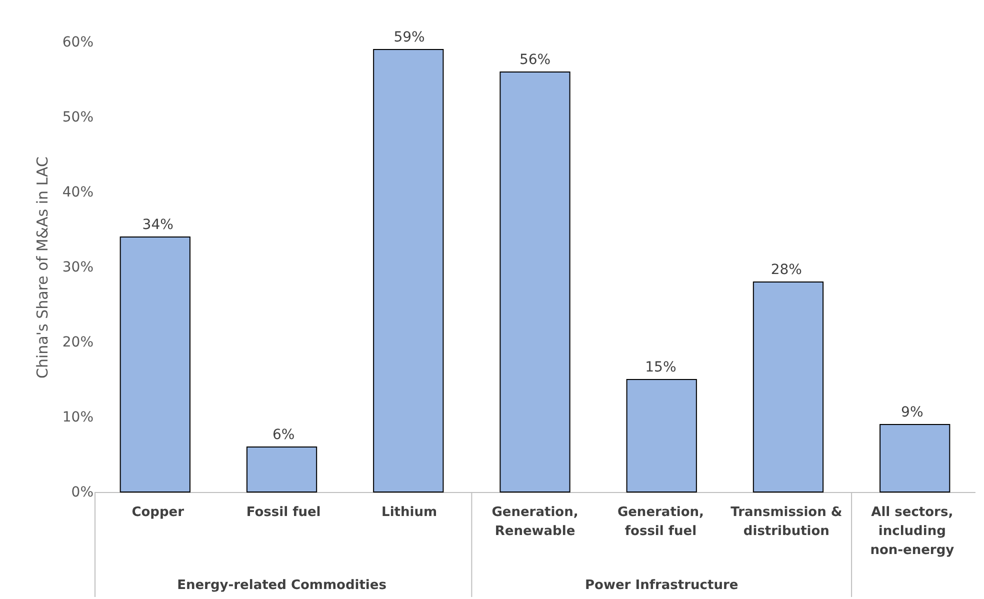  What do you see at coordinates (78, 342) in the screenshot?
I see `y-tick-label: 20%` at bounding box center [78, 342].